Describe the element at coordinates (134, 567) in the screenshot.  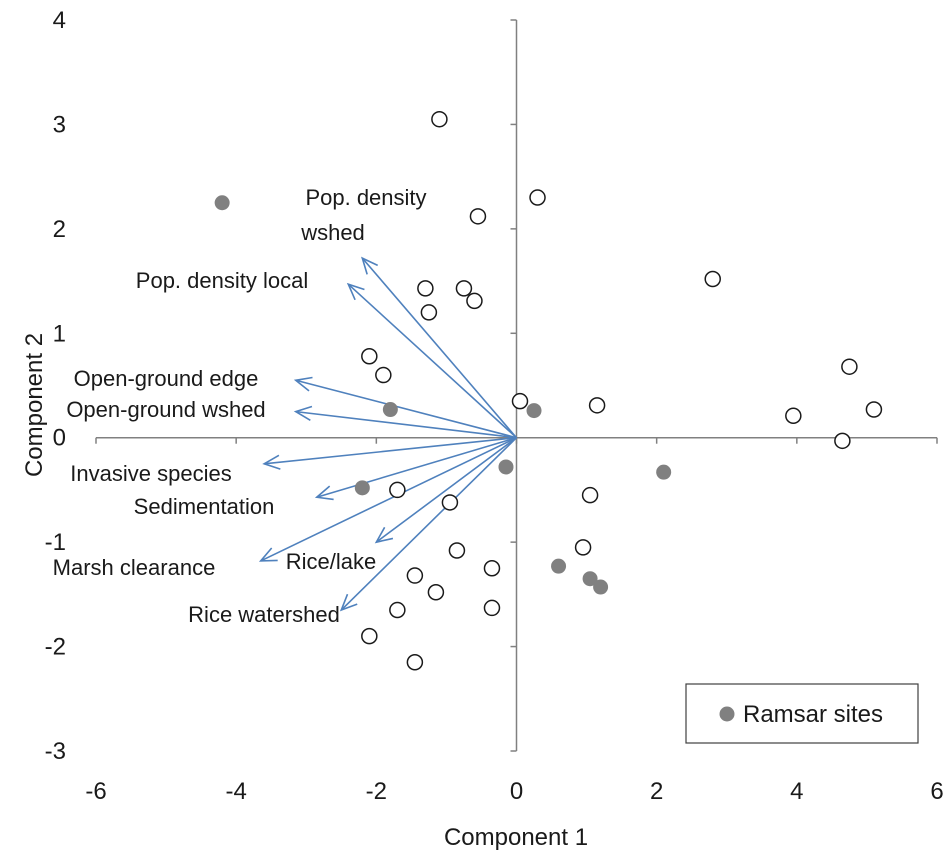
I see `vector-label: Marsh clearance` at that location.